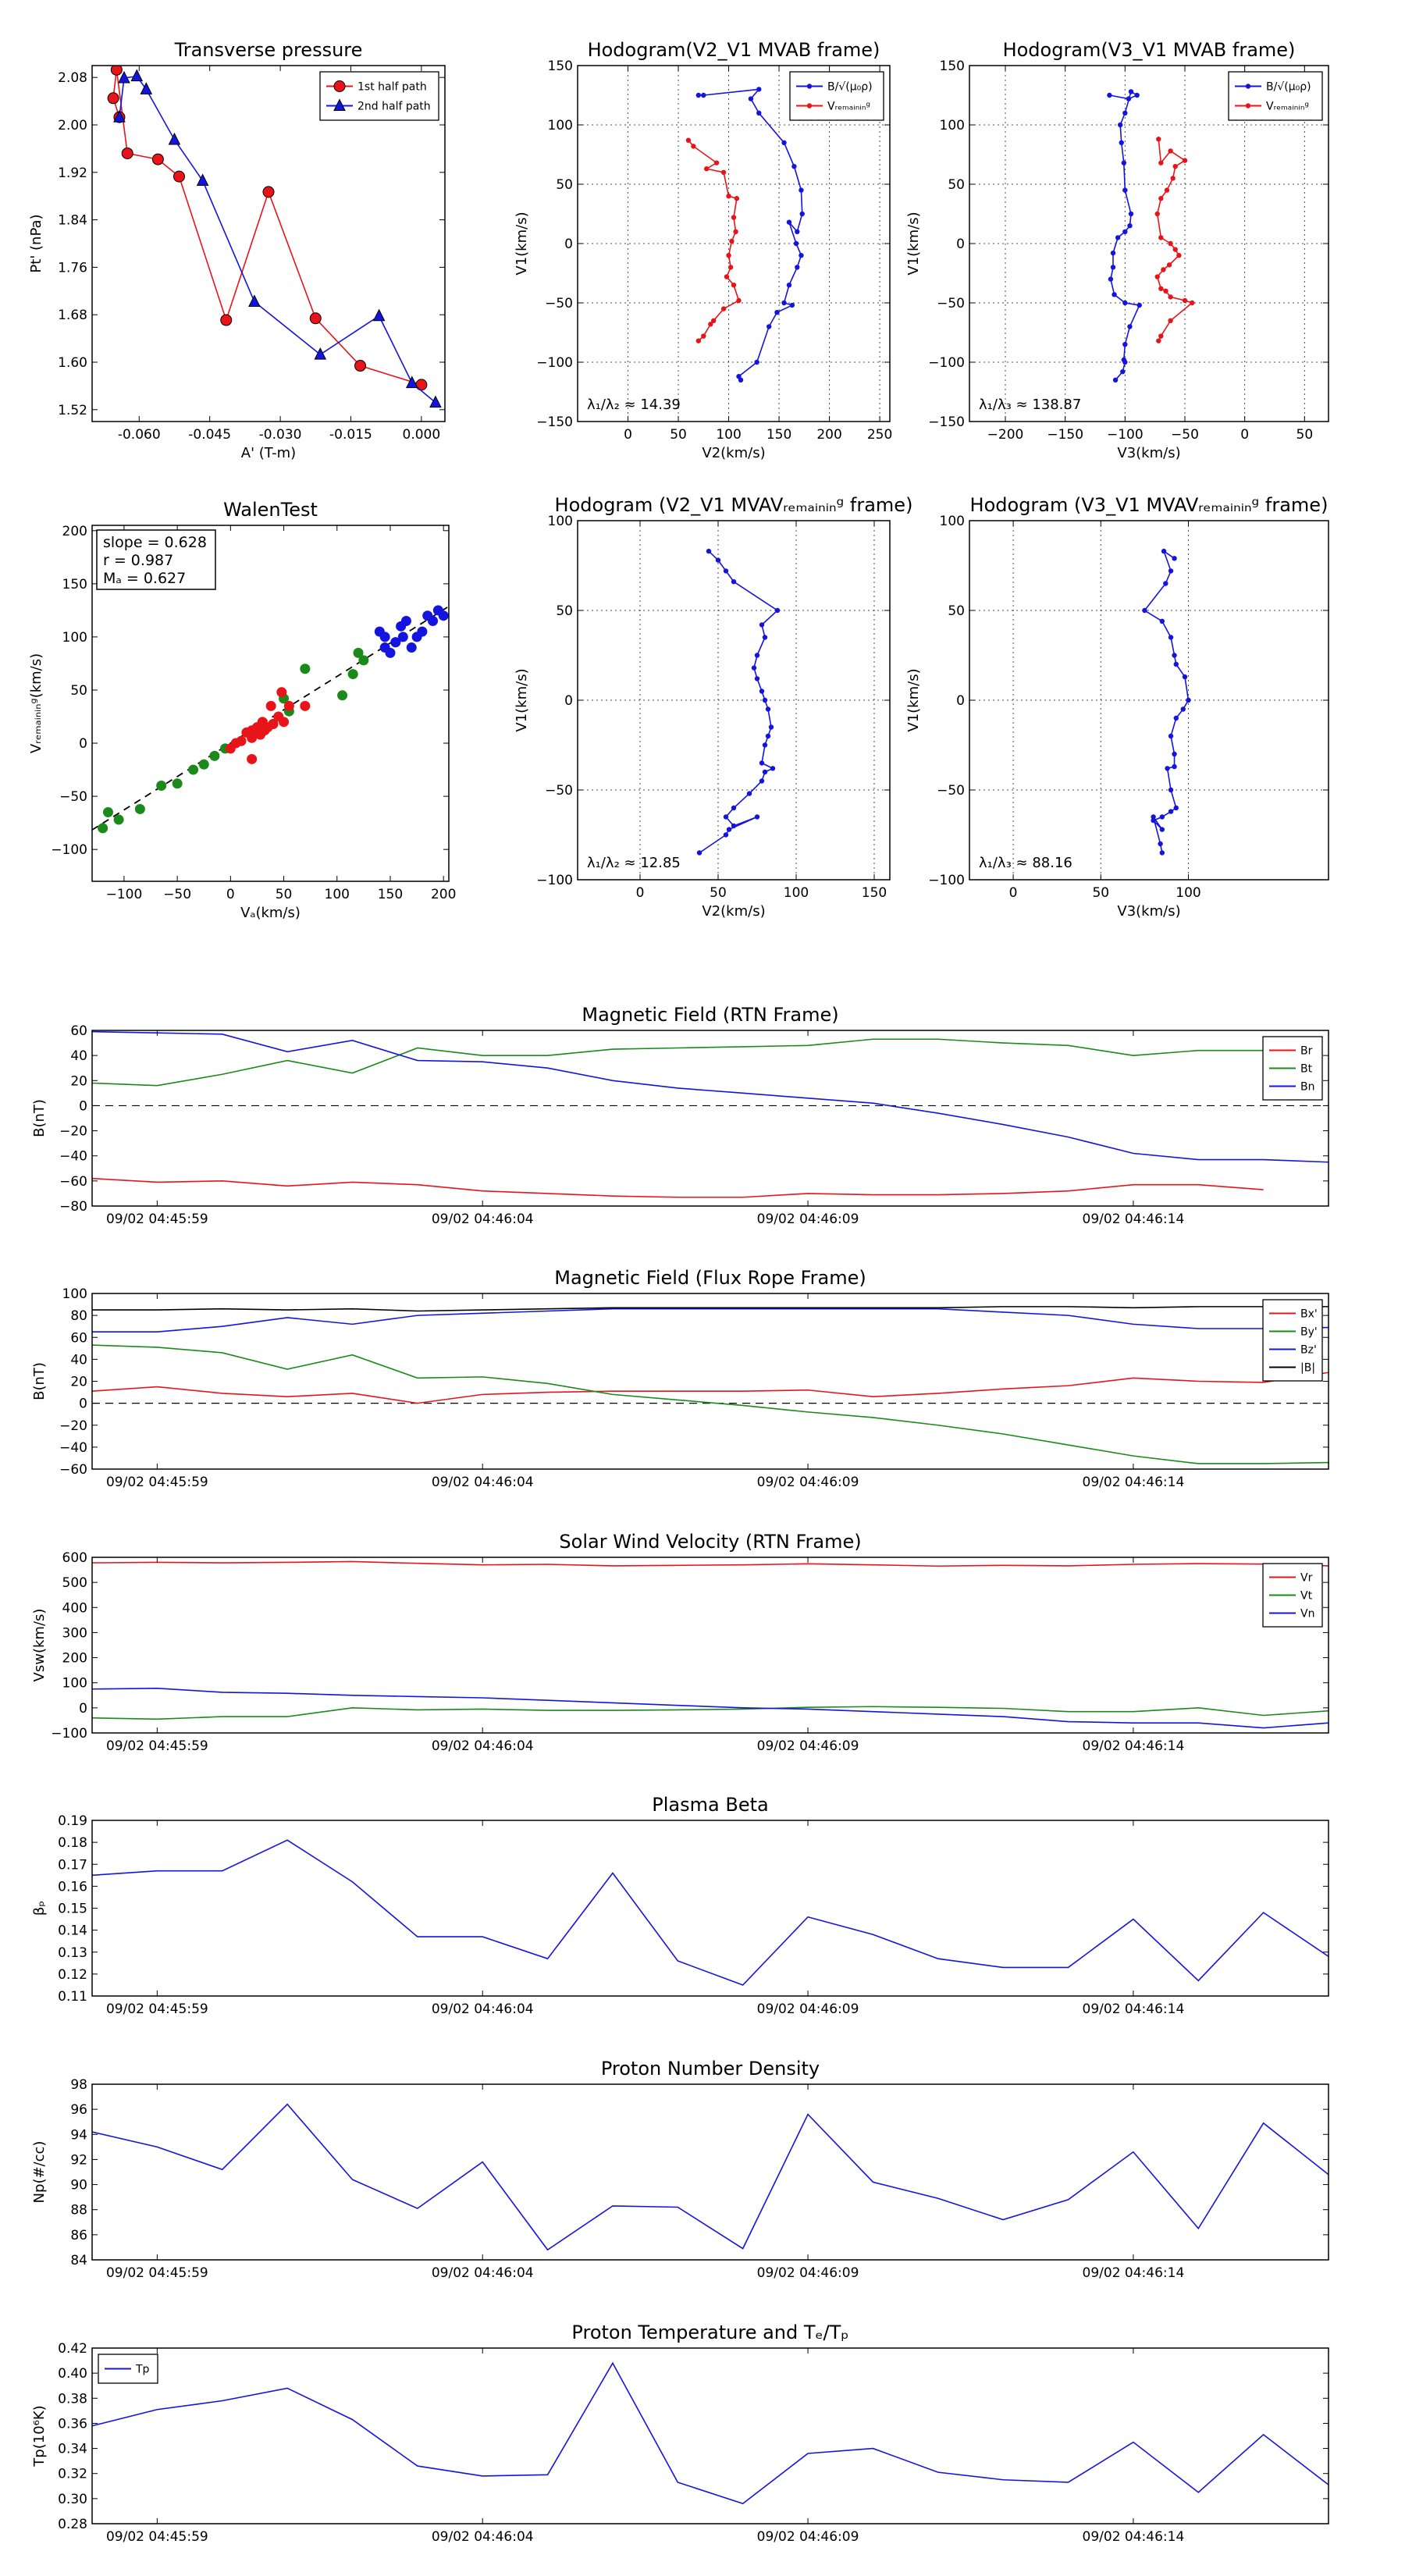 The height and width of the screenshot is (2576, 1405). What do you see at coordinates (72, 2424) in the screenshot?
I see `y-tick-label: 0.36` at bounding box center [72, 2424].